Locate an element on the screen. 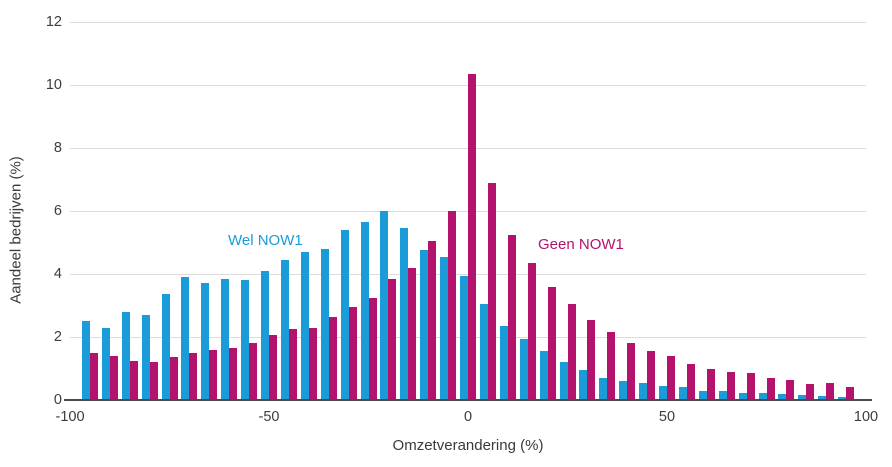  y-tick-label: 10 is located at coordinates (53, 85).